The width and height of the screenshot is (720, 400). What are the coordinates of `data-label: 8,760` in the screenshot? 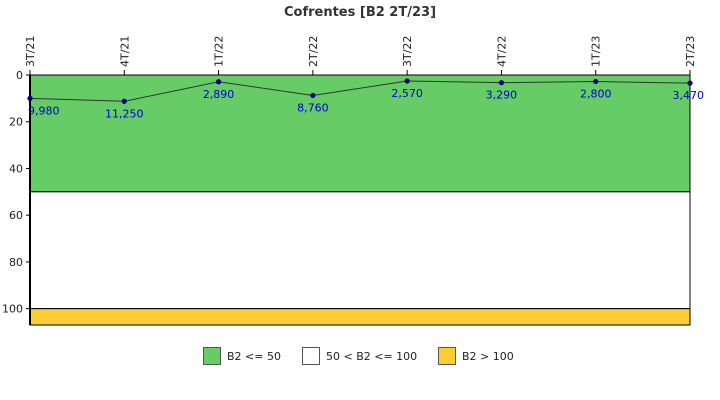 It's located at (313, 107).